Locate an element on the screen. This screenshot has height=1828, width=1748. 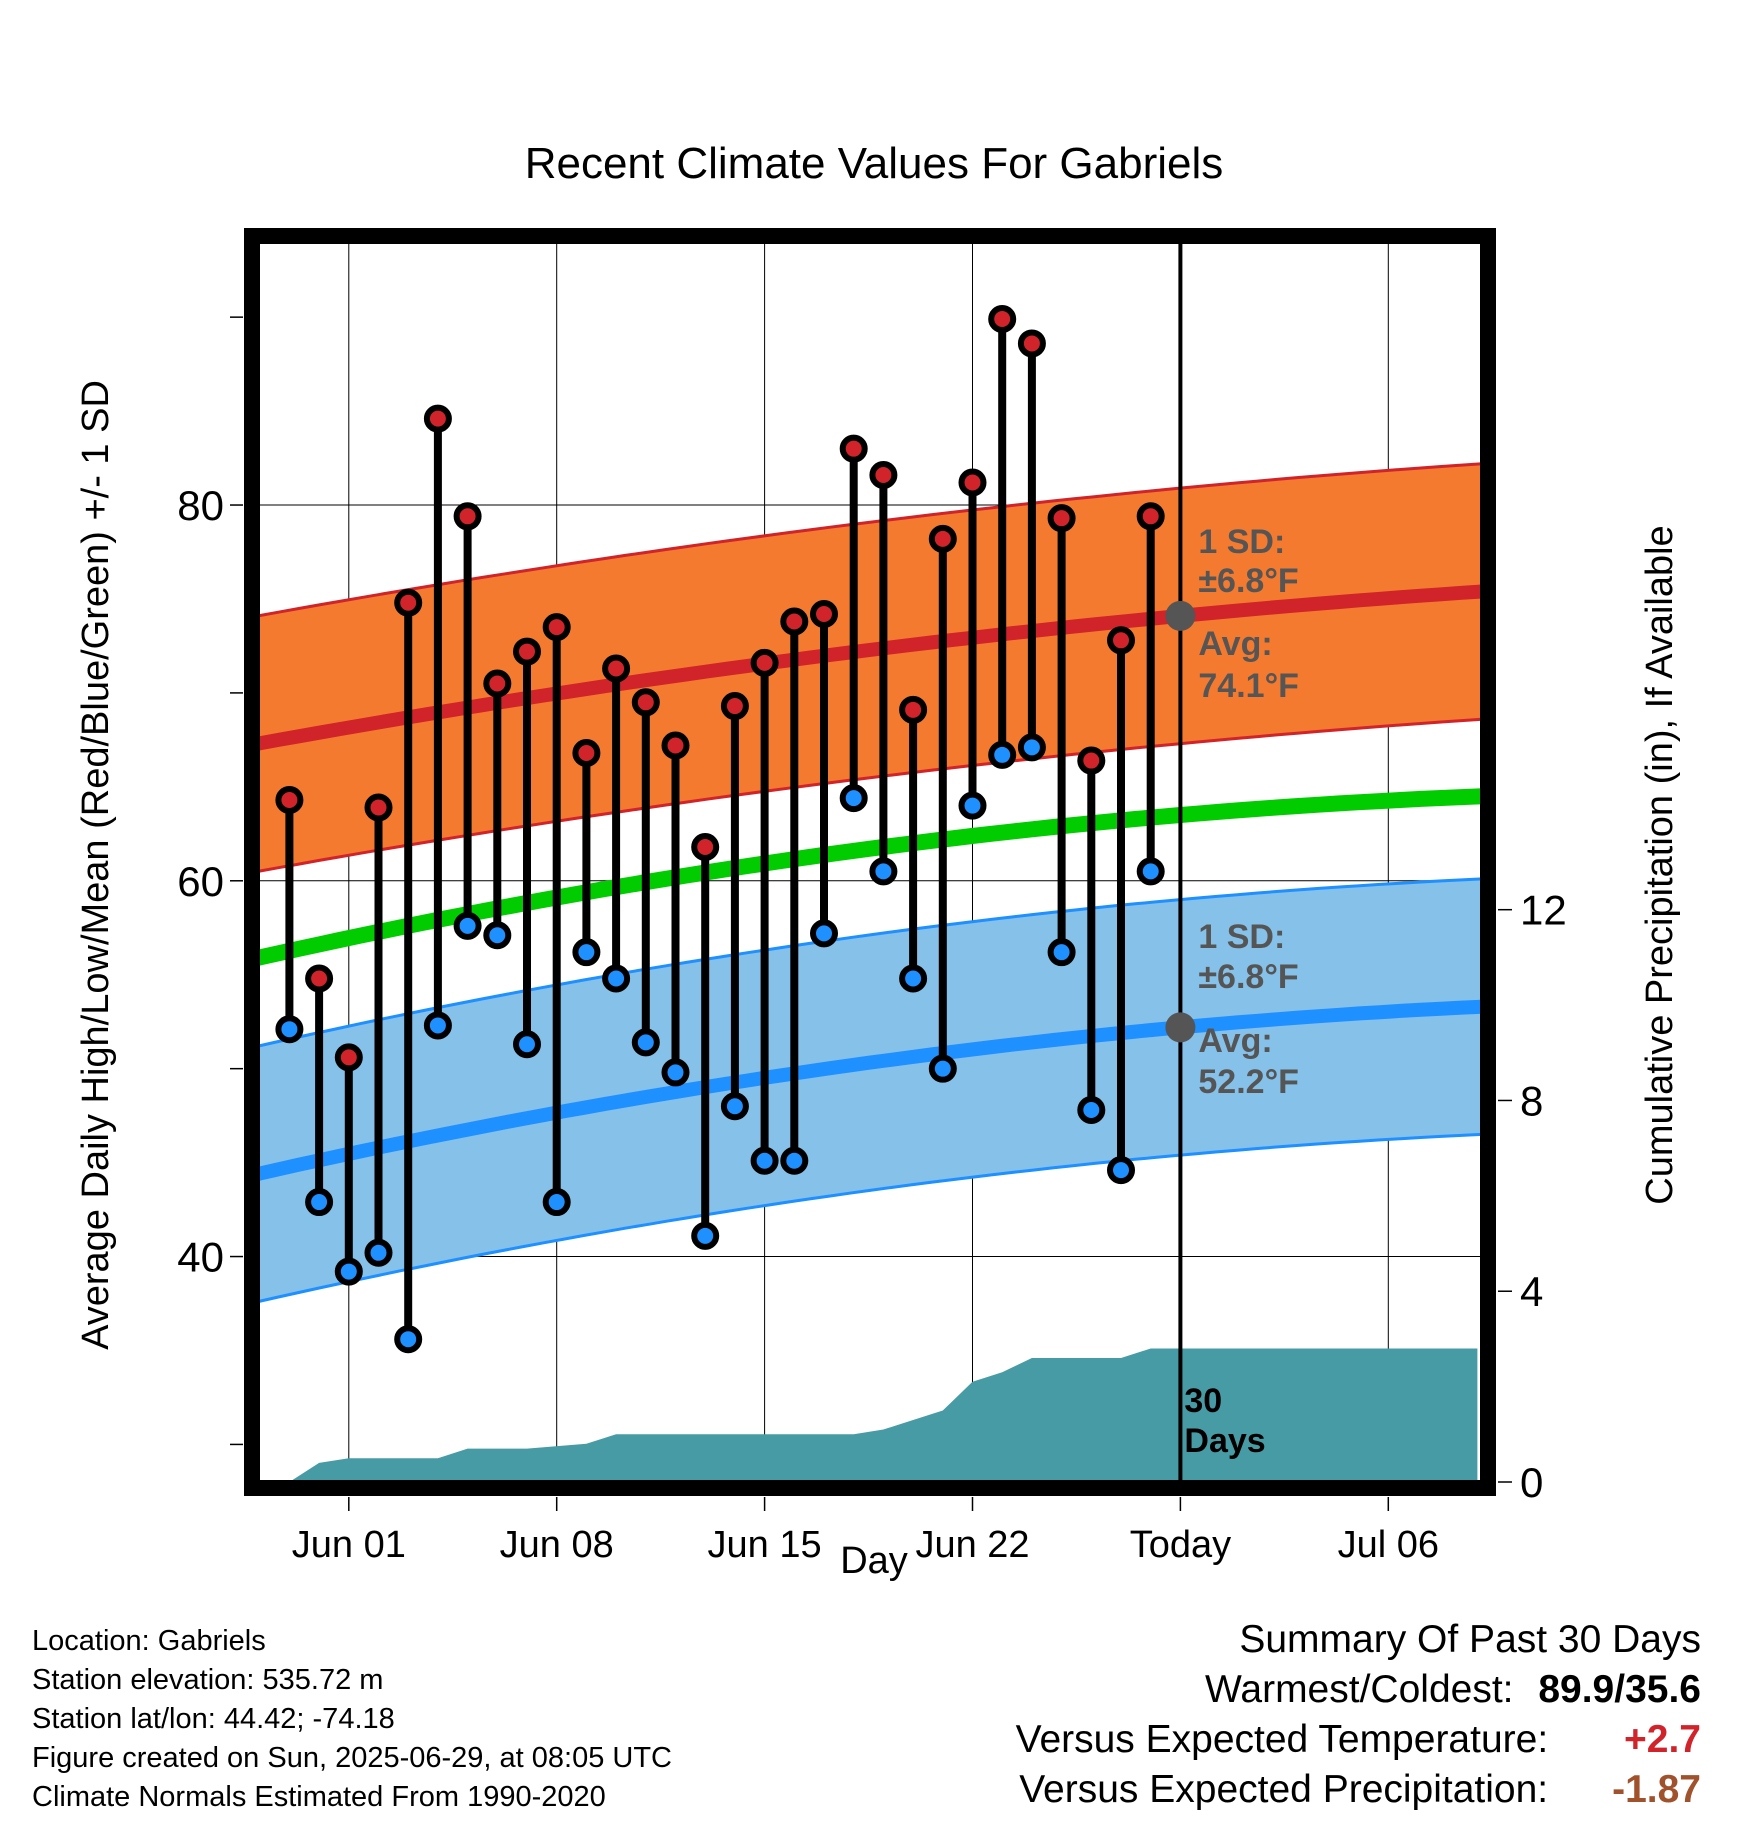
x-tick-label: Jul 06 is located at coordinates (1388, 1545).